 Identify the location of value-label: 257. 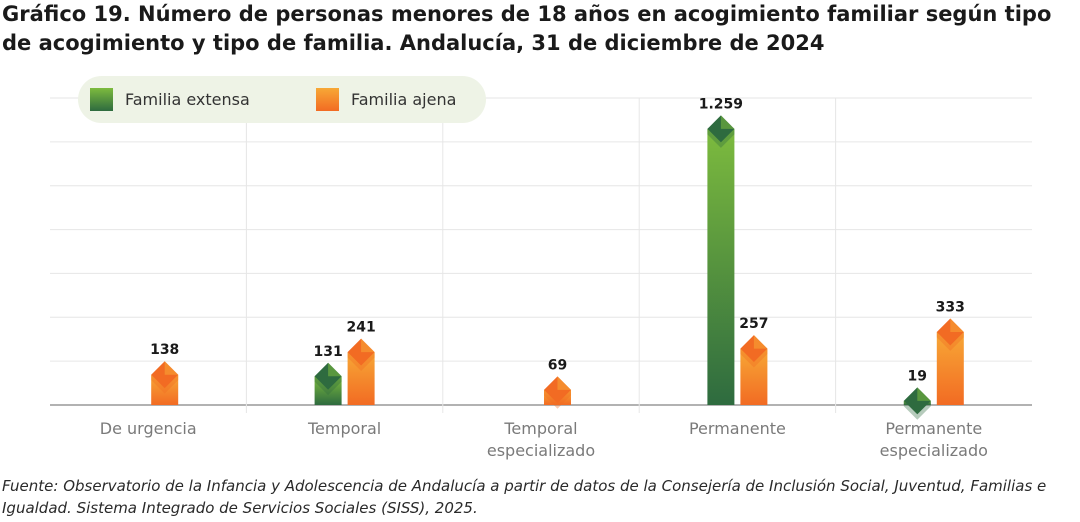
(753, 324).